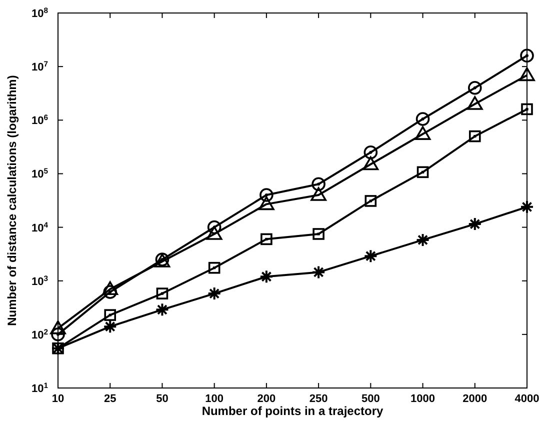 Image resolution: width=539 pixels, height=427 pixels. I want to click on x-tick-label: 4000, so click(526, 399).